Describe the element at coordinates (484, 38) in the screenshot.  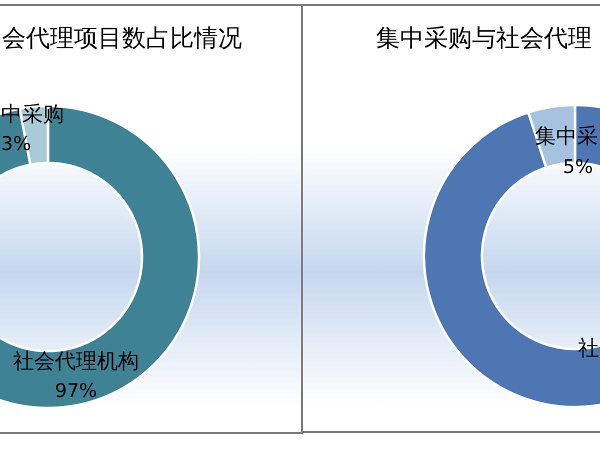
I see `chart-title: 集中采购与社会代理` at that location.